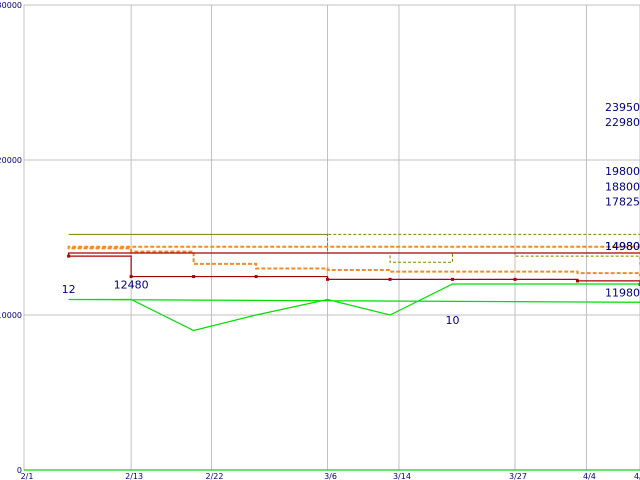  I want to click on max-price-line, so click(354, 249).